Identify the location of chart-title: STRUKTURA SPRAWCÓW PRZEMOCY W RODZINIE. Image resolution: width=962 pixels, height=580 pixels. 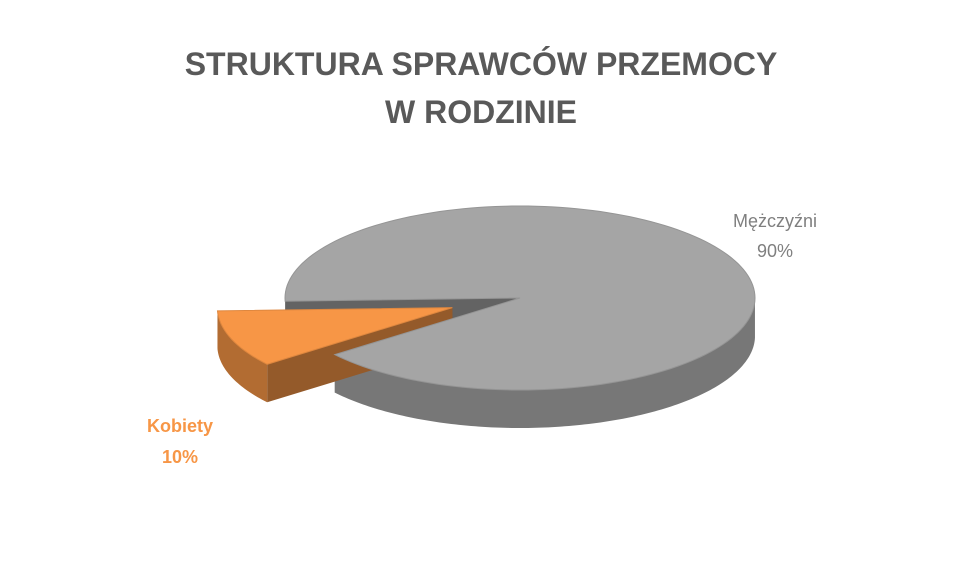
(481, 88).